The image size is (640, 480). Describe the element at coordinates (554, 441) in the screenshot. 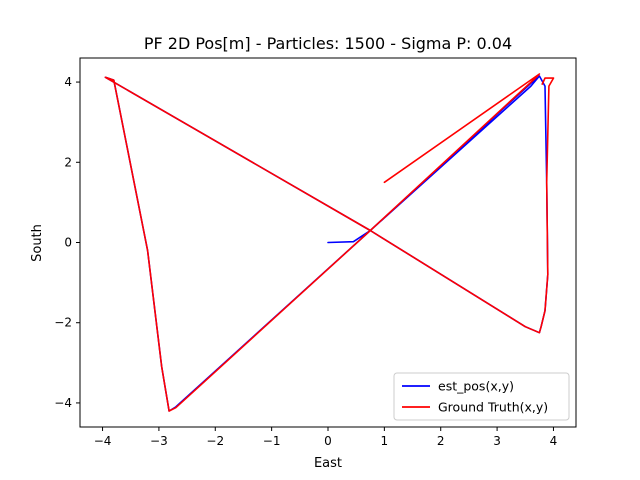

I see `x-tick-label: 4` at that location.